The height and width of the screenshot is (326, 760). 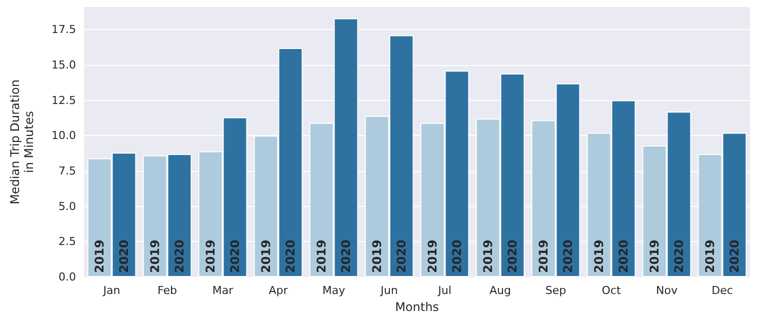 What do you see at coordinates (99, 256) in the screenshot?
I see `series-label: 2019` at bounding box center [99, 256].